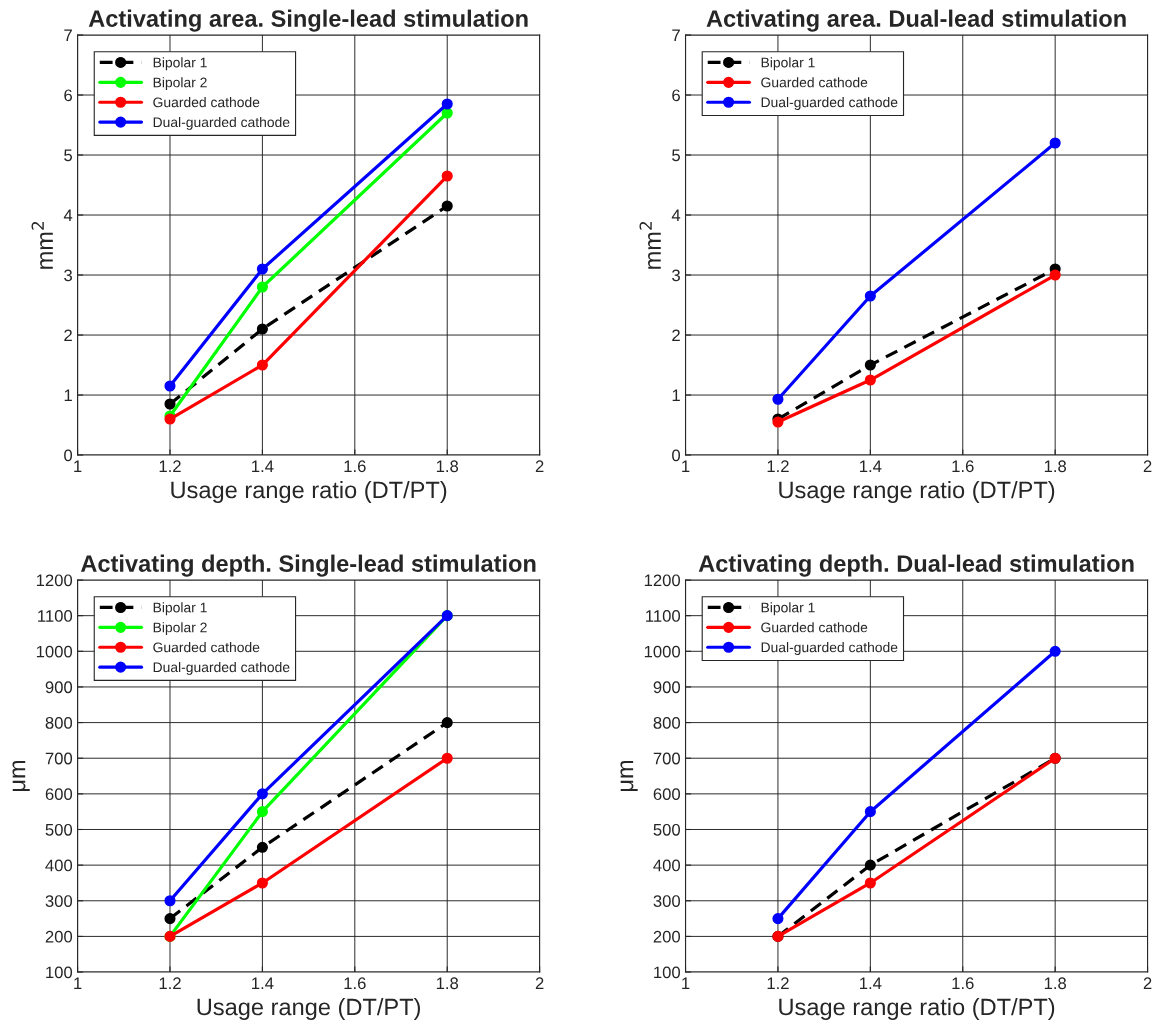 This screenshot has width=1158, height=1033. Describe the element at coordinates (916, 565) in the screenshot. I see `chart-title: Activating depth. Dual-lead stimulation` at that location.